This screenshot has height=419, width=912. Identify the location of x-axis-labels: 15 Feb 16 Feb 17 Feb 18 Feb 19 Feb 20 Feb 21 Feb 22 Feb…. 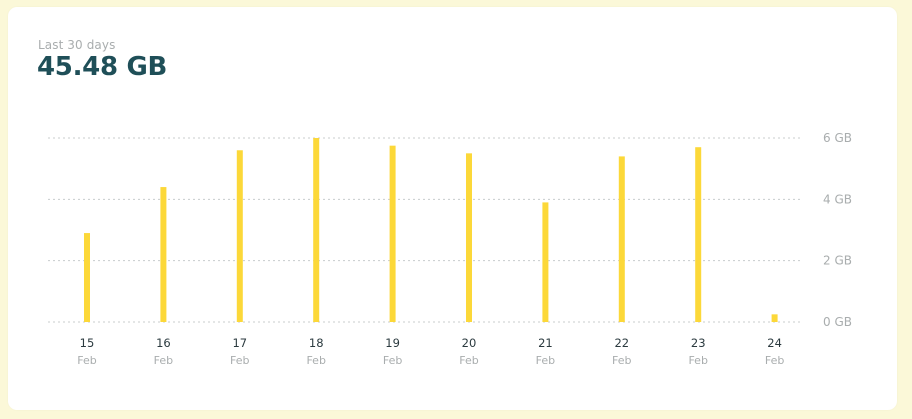
(430, 351).